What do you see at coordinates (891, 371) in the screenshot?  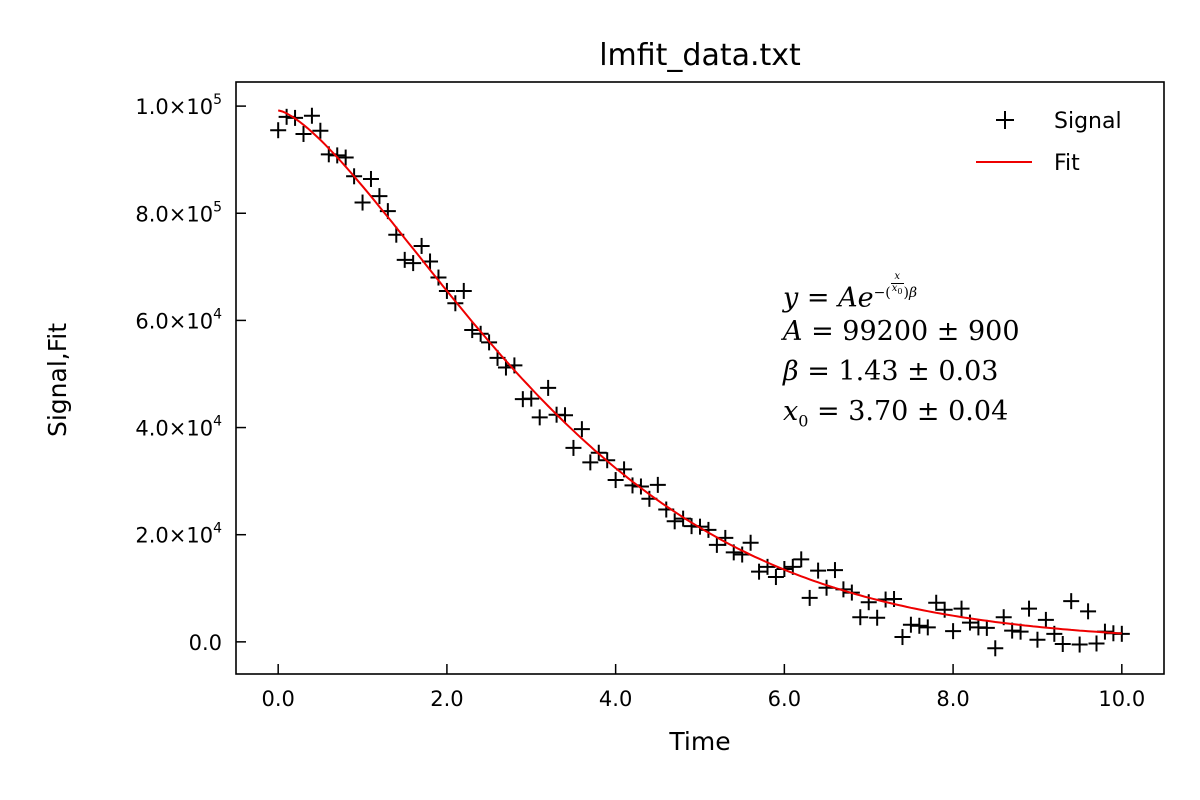 I see `beta-line: β = 1.43 ± 0.03` at bounding box center [891, 371].